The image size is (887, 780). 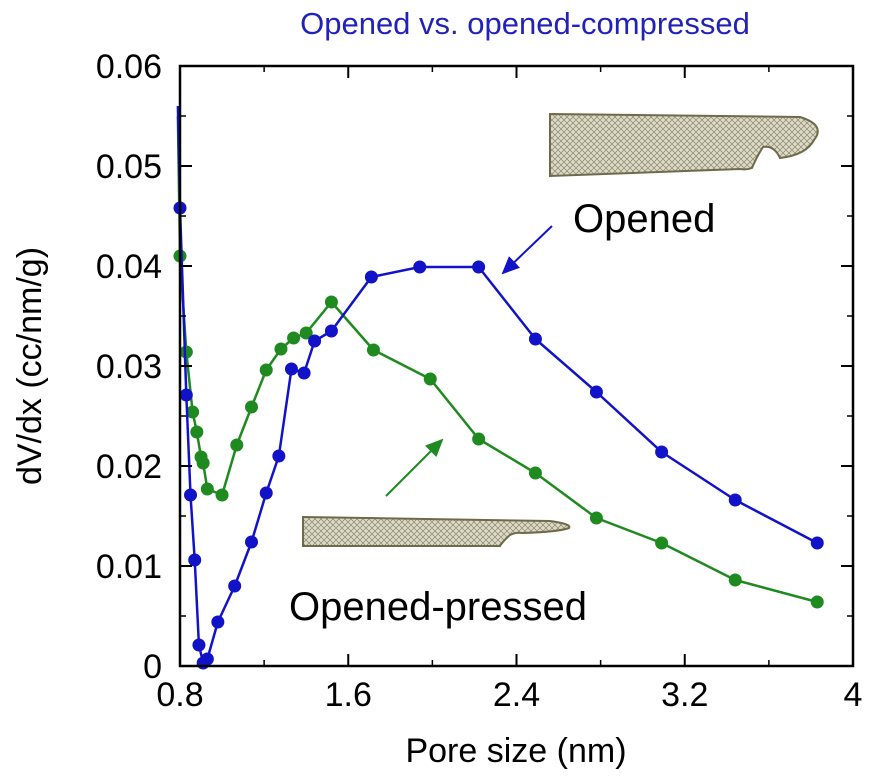 What do you see at coordinates (129, 467) in the screenshot?
I see `y-tick-label: 0.02` at bounding box center [129, 467].